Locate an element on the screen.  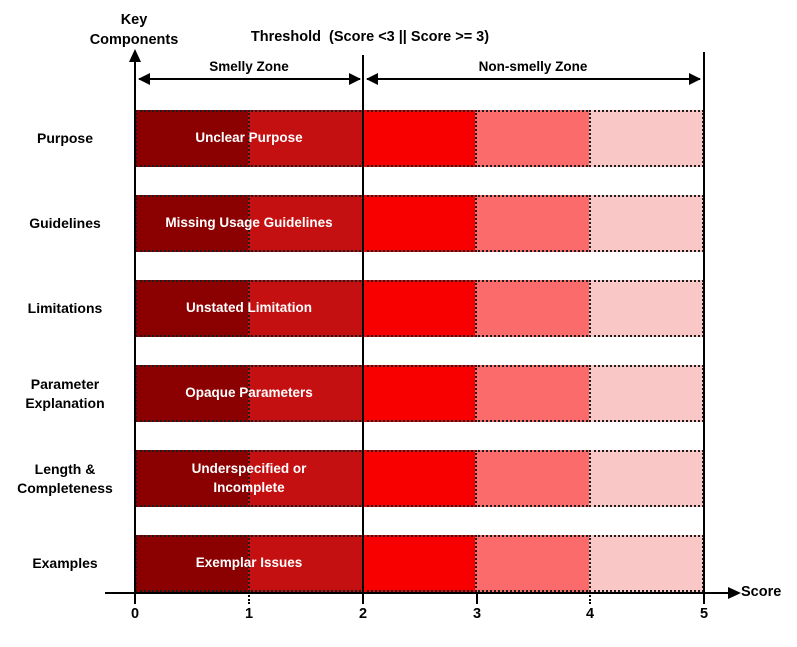
bar-purpose: Unclear Purpose is located at coordinates (420, 138).